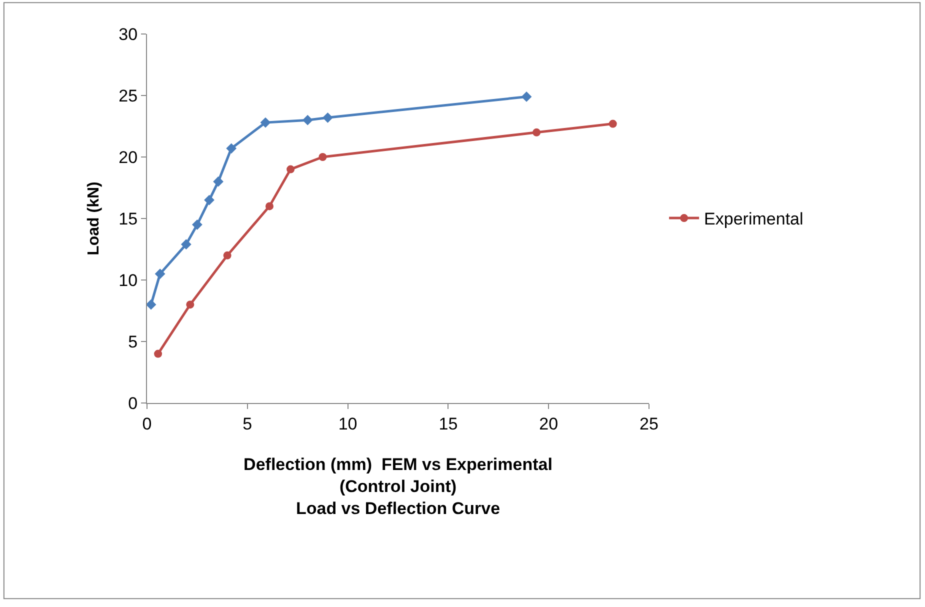 This screenshot has height=607, width=925. I want to click on x-tick-label: 10, so click(348, 424).